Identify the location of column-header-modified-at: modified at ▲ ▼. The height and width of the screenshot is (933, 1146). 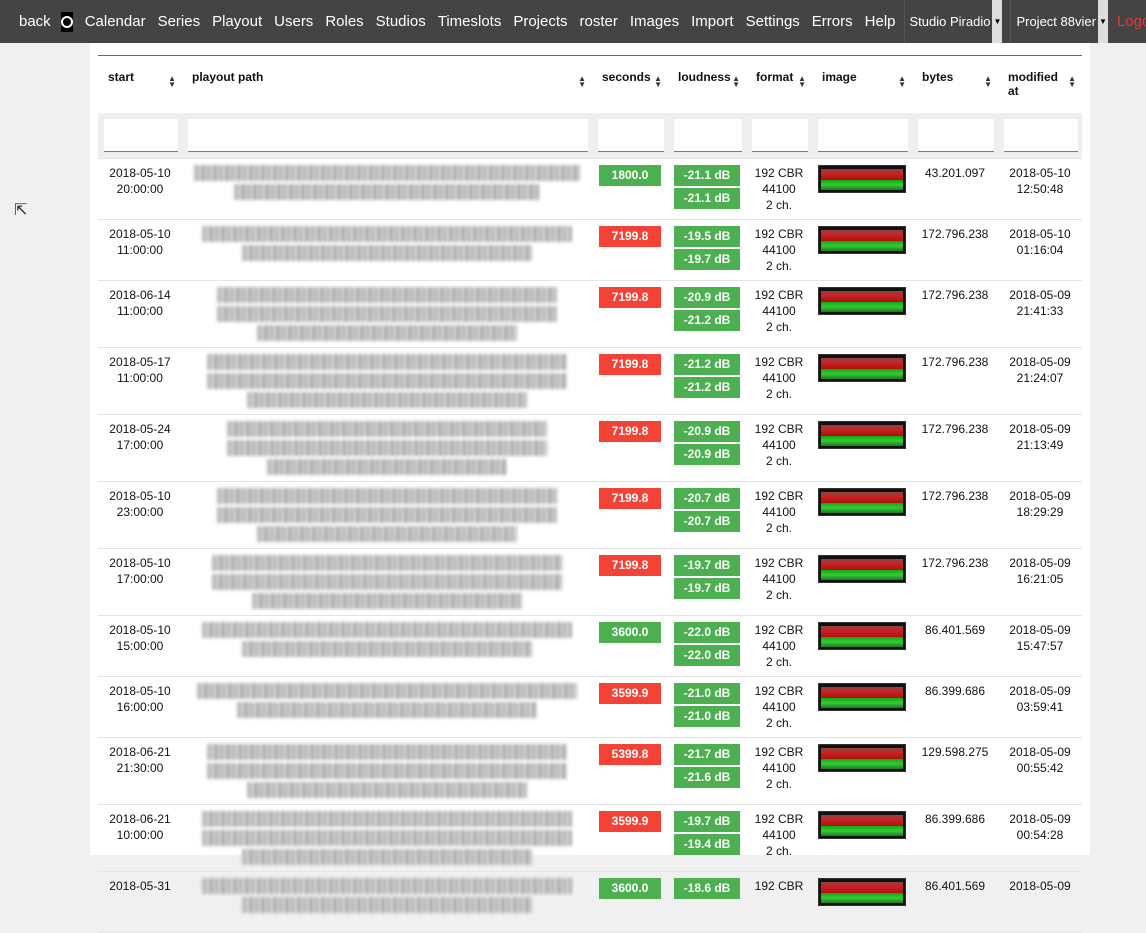
(1040, 84).